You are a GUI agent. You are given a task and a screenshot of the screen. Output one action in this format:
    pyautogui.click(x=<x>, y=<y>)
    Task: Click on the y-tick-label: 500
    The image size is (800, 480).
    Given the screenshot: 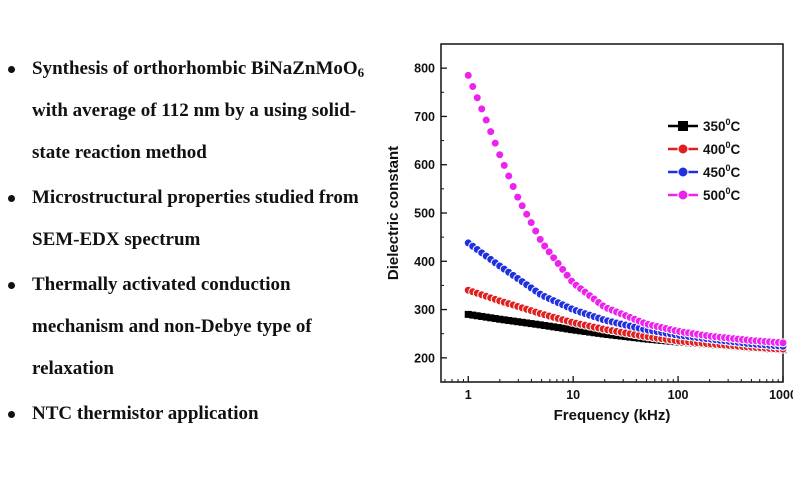 What is the action you would take?
    pyautogui.click(x=424, y=214)
    